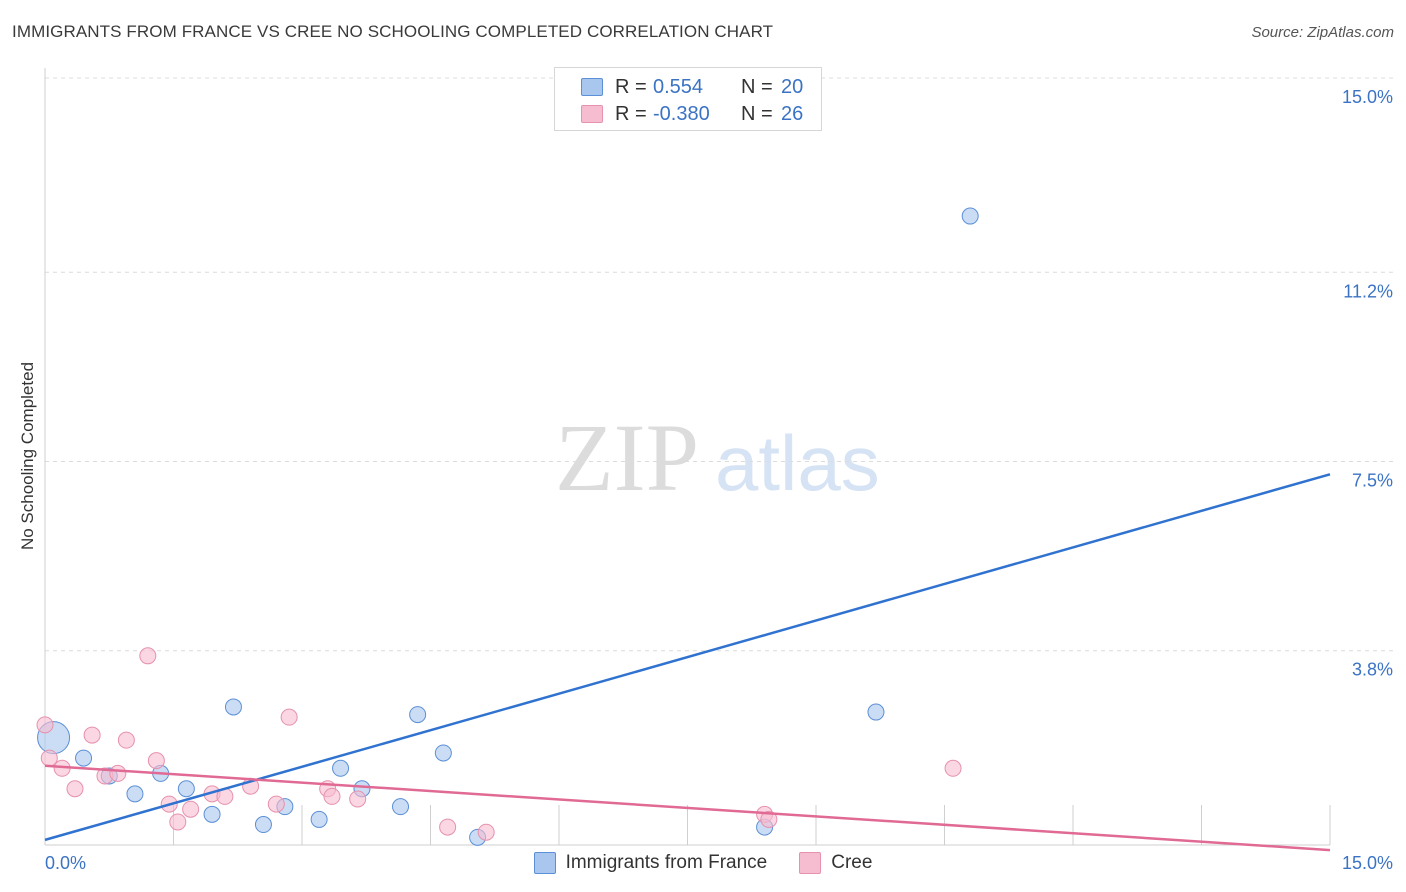 The image size is (1406, 892). What do you see at coordinates (797, 463) in the screenshot?
I see `watermark-atlas: atlas` at bounding box center [797, 463].